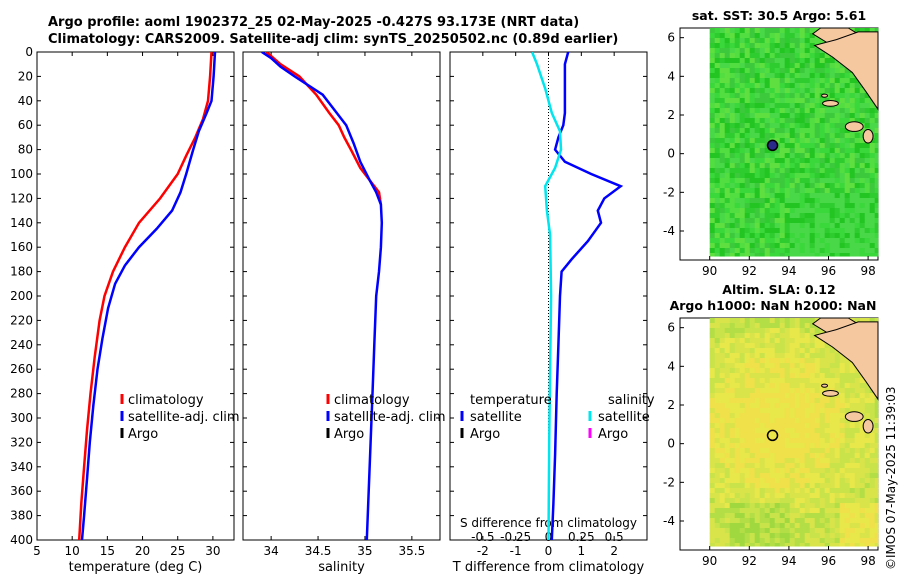 This screenshot has width=900, height=580. I want to click on sat_sst_map-ytick-label: -2, so click(669, 192).